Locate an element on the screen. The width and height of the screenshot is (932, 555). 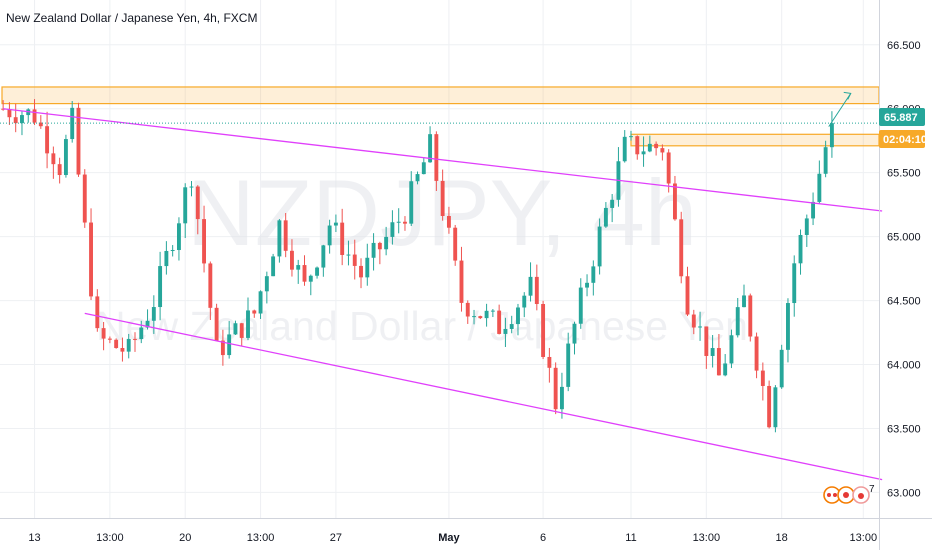
minor-zone is located at coordinates (755, 140).